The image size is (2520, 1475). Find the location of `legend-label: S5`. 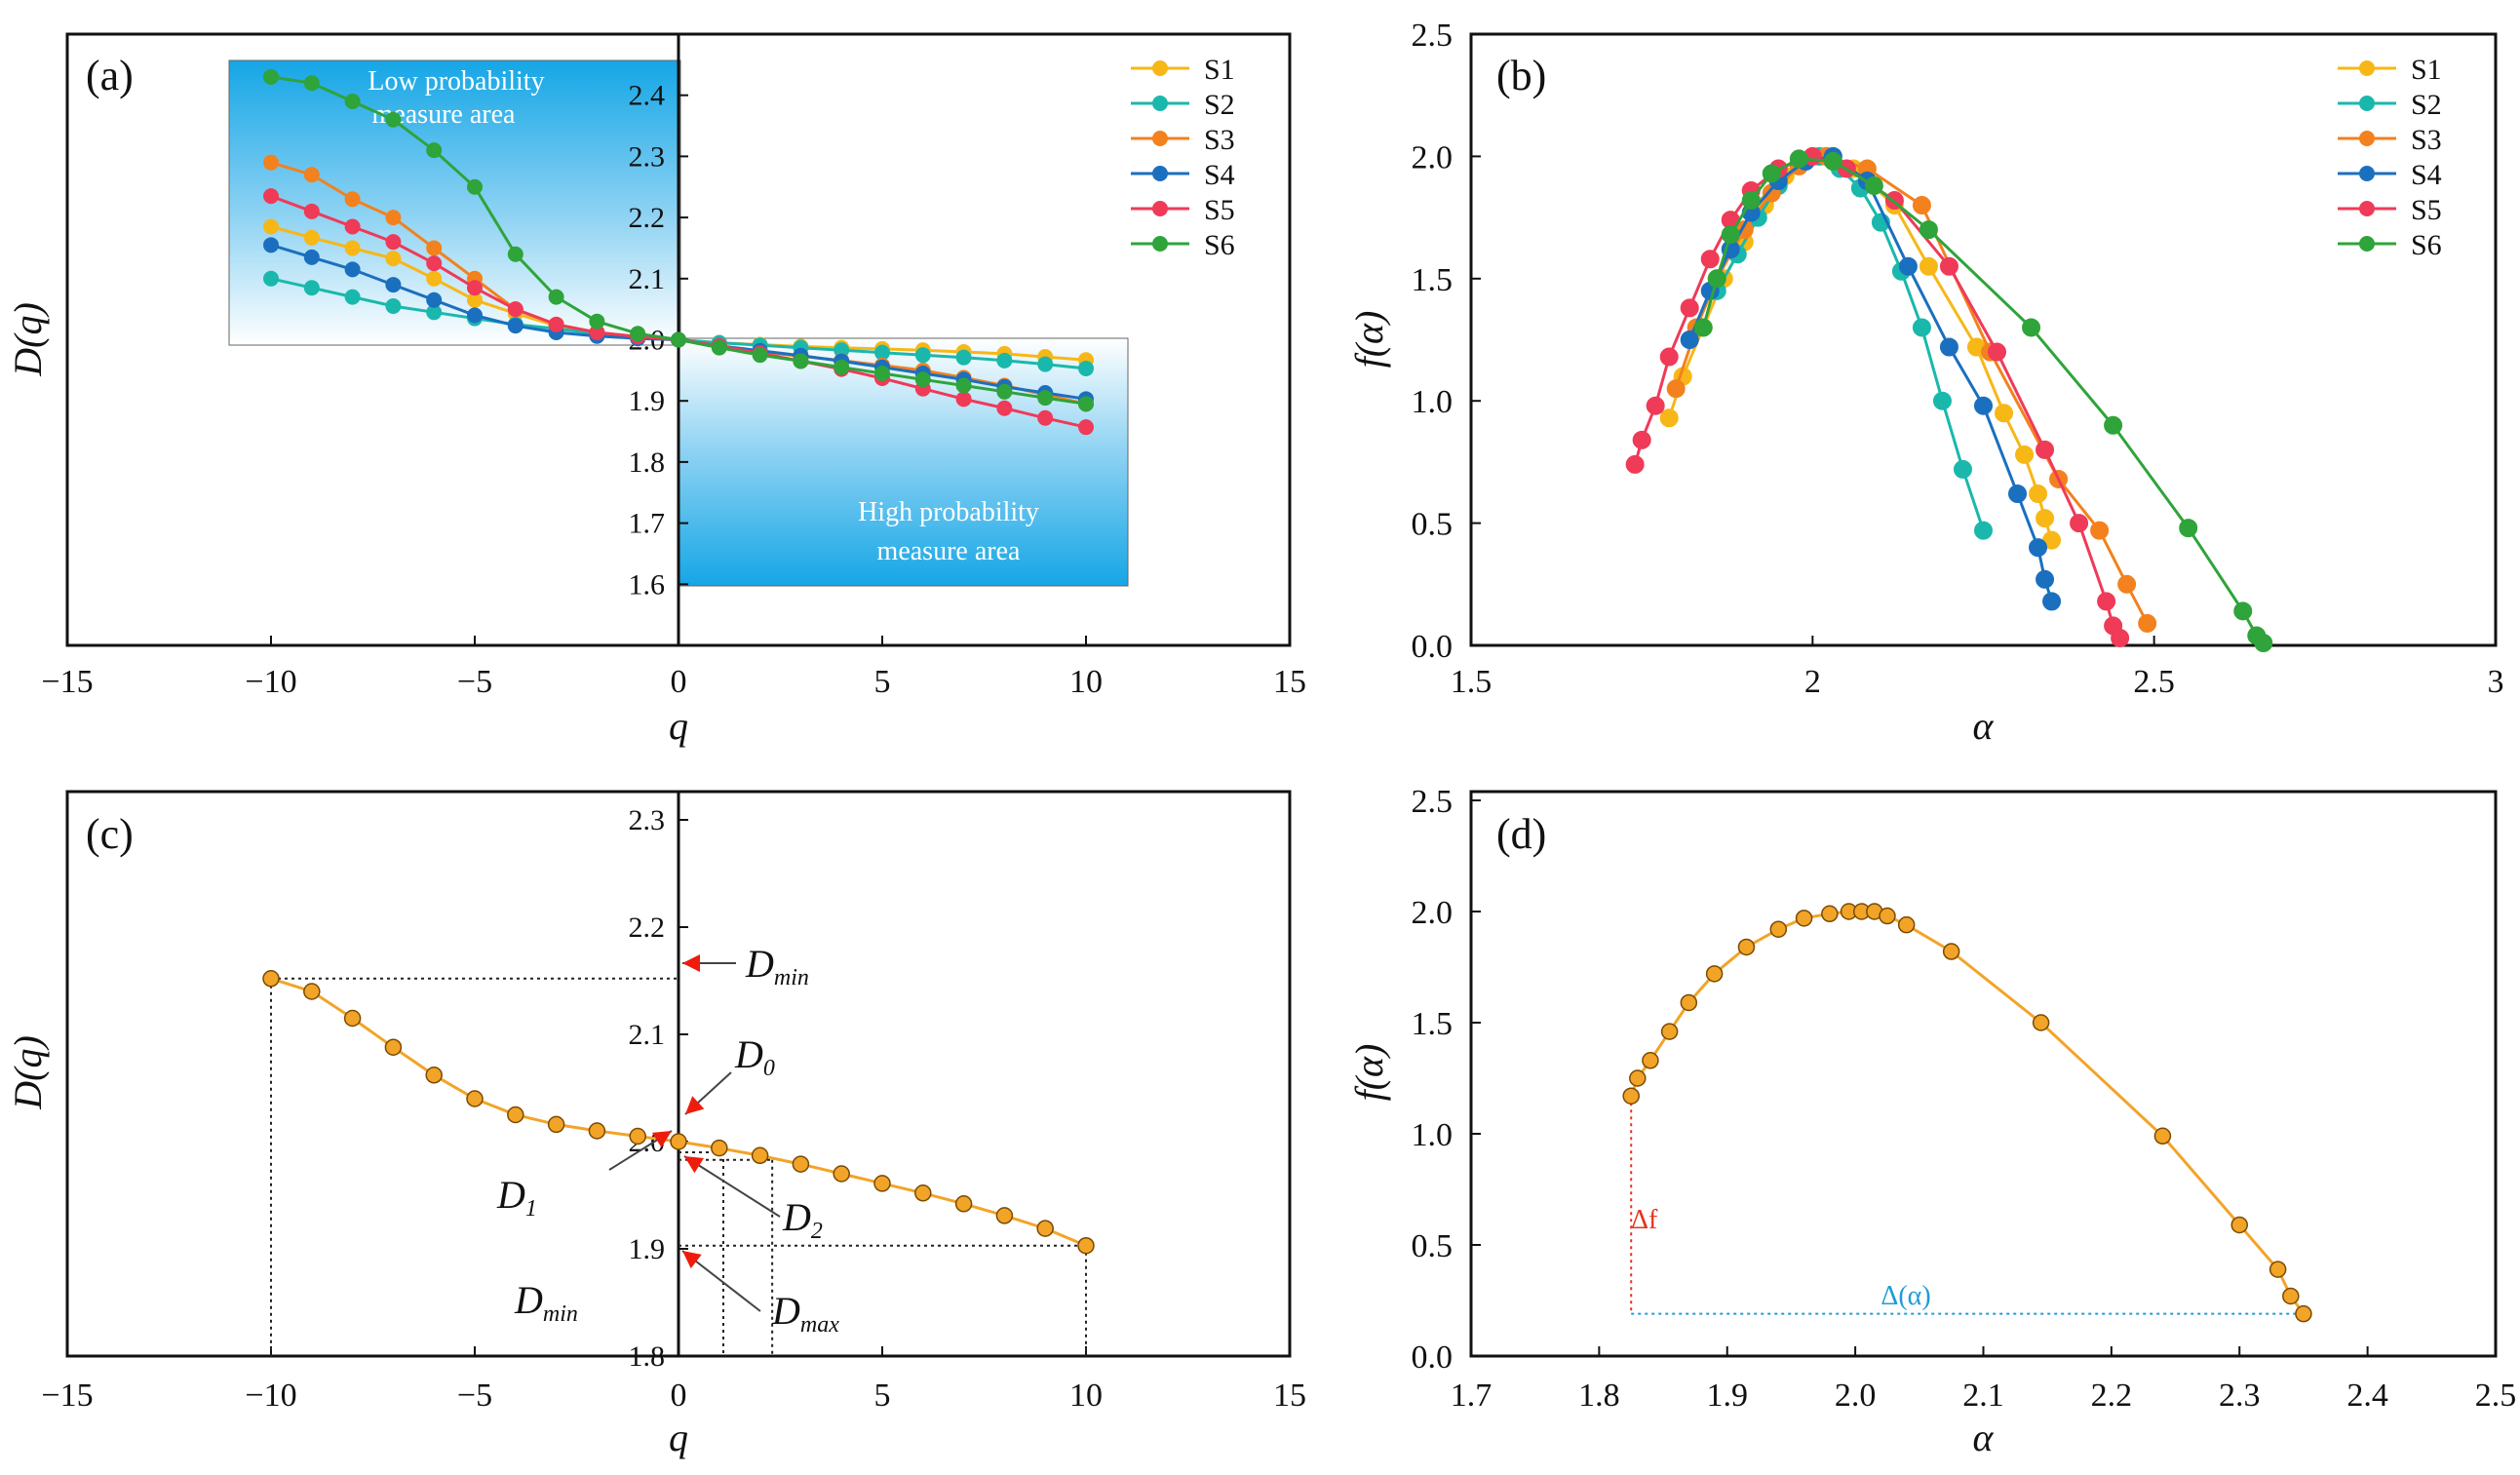

legend-label: S5 is located at coordinates (2426, 210).